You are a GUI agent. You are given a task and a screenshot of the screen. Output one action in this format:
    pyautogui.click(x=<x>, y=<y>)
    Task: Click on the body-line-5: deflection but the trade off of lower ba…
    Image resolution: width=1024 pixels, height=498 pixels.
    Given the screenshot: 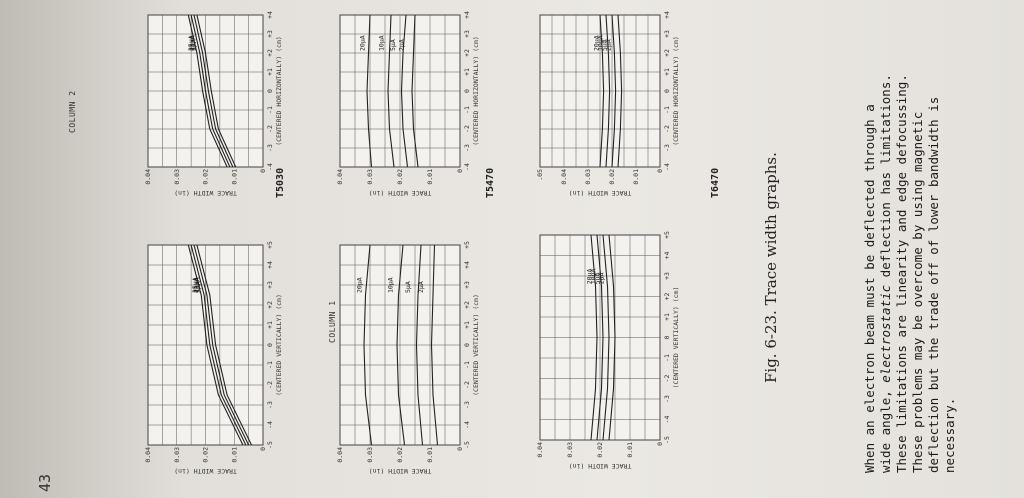 What is the action you would take?
    pyautogui.click(x=933, y=284)
    